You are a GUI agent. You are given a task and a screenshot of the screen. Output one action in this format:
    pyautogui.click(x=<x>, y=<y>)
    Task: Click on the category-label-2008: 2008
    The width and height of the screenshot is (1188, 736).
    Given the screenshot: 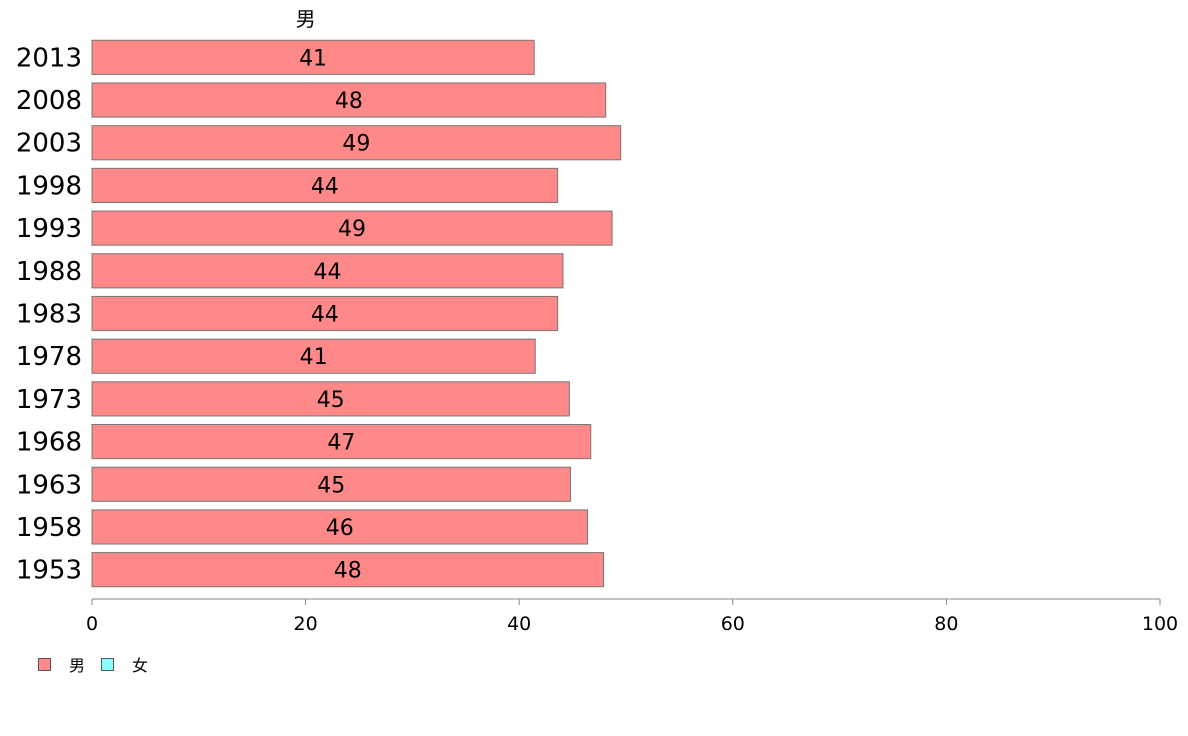 What is the action you would take?
    pyautogui.click(x=49, y=101)
    